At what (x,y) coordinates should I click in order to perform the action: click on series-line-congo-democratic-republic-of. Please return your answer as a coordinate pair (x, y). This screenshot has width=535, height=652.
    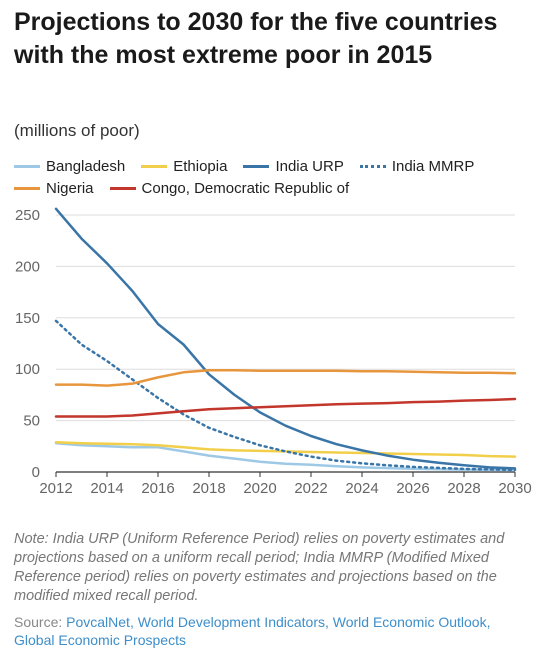
    Looking at the image, I should click on (285, 407).